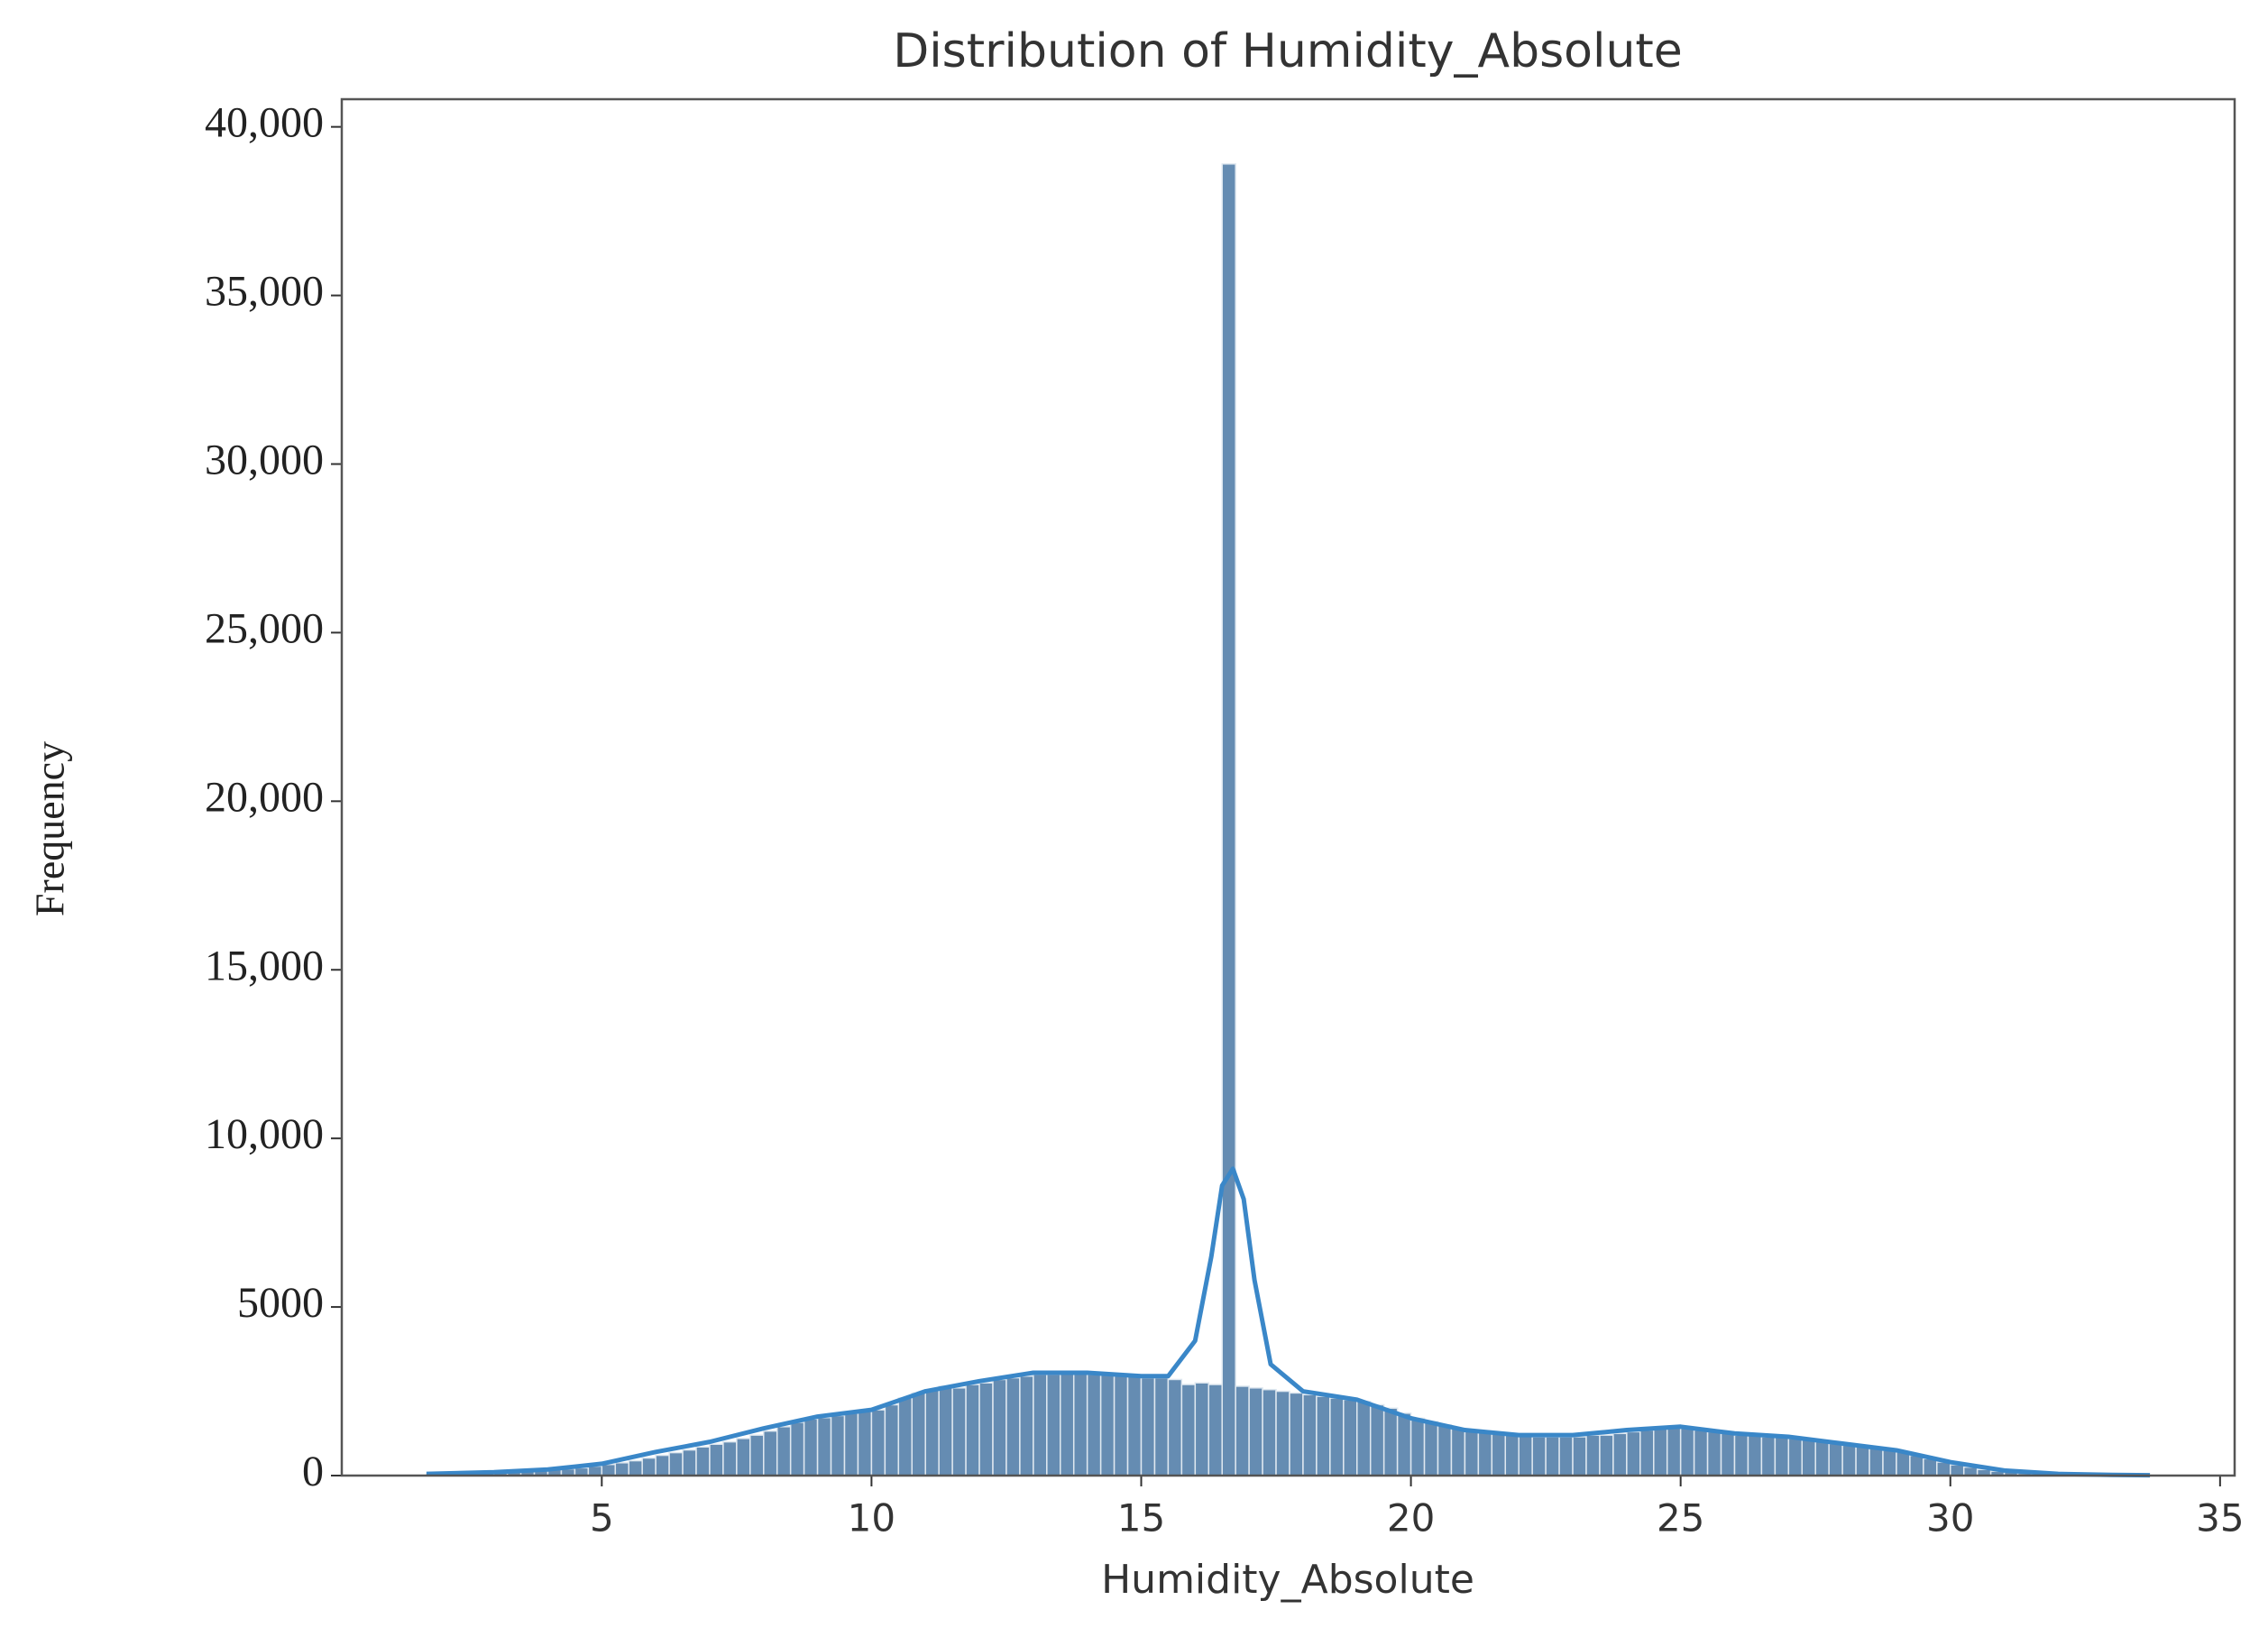 This screenshot has height=1628, width=2268. What do you see at coordinates (265, 965) in the screenshot?
I see `y-tick-label: 15,000` at bounding box center [265, 965].